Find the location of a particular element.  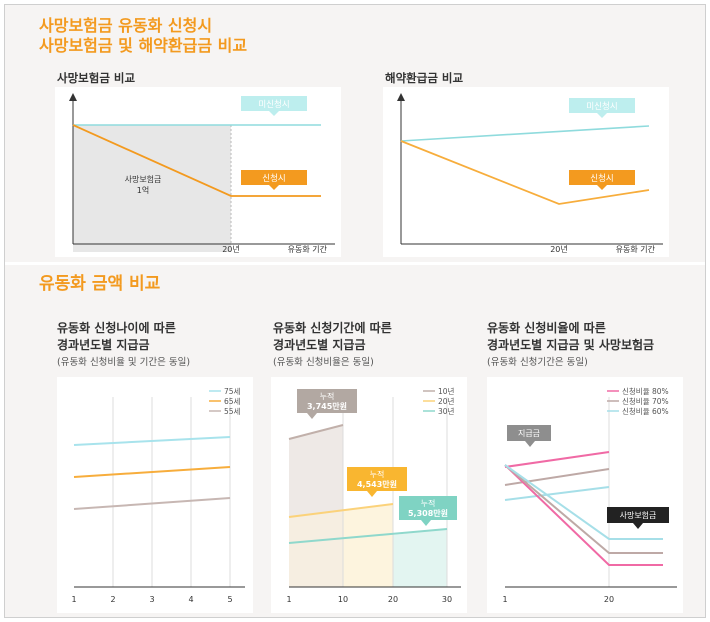

chart5-callout-benefit-box is located at coordinates (638, 515).